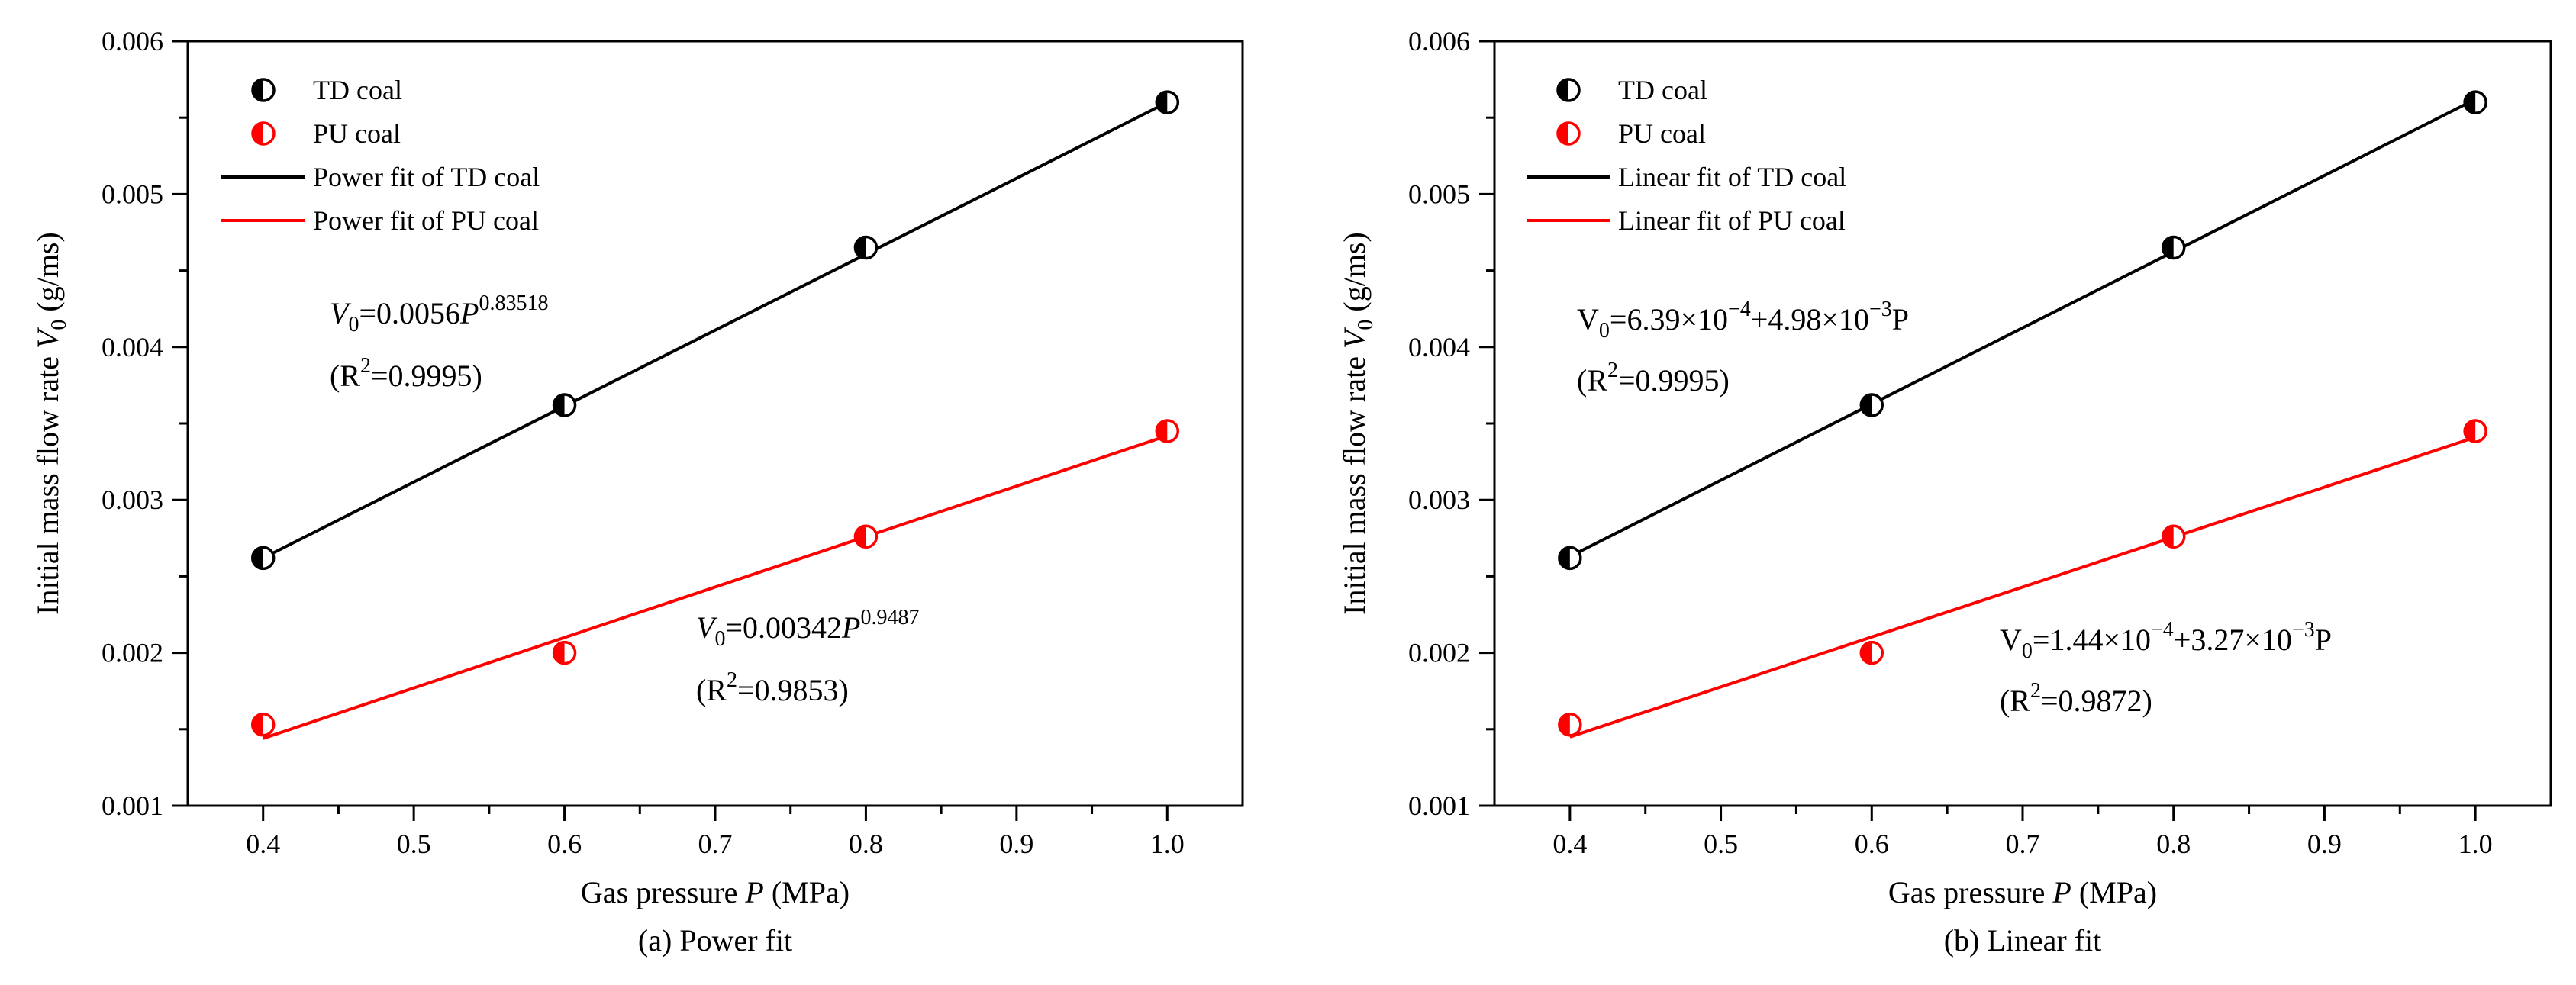 The height and width of the screenshot is (985, 2576). What do you see at coordinates (1732, 220) in the screenshot?
I see `legend-label: Linear fit of PU coal` at bounding box center [1732, 220].